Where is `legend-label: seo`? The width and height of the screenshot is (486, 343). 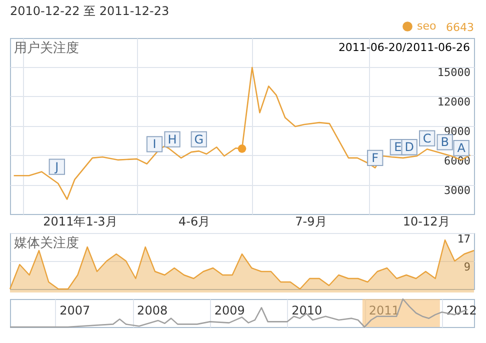
legend-label: seo is located at coordinates (426, 26).